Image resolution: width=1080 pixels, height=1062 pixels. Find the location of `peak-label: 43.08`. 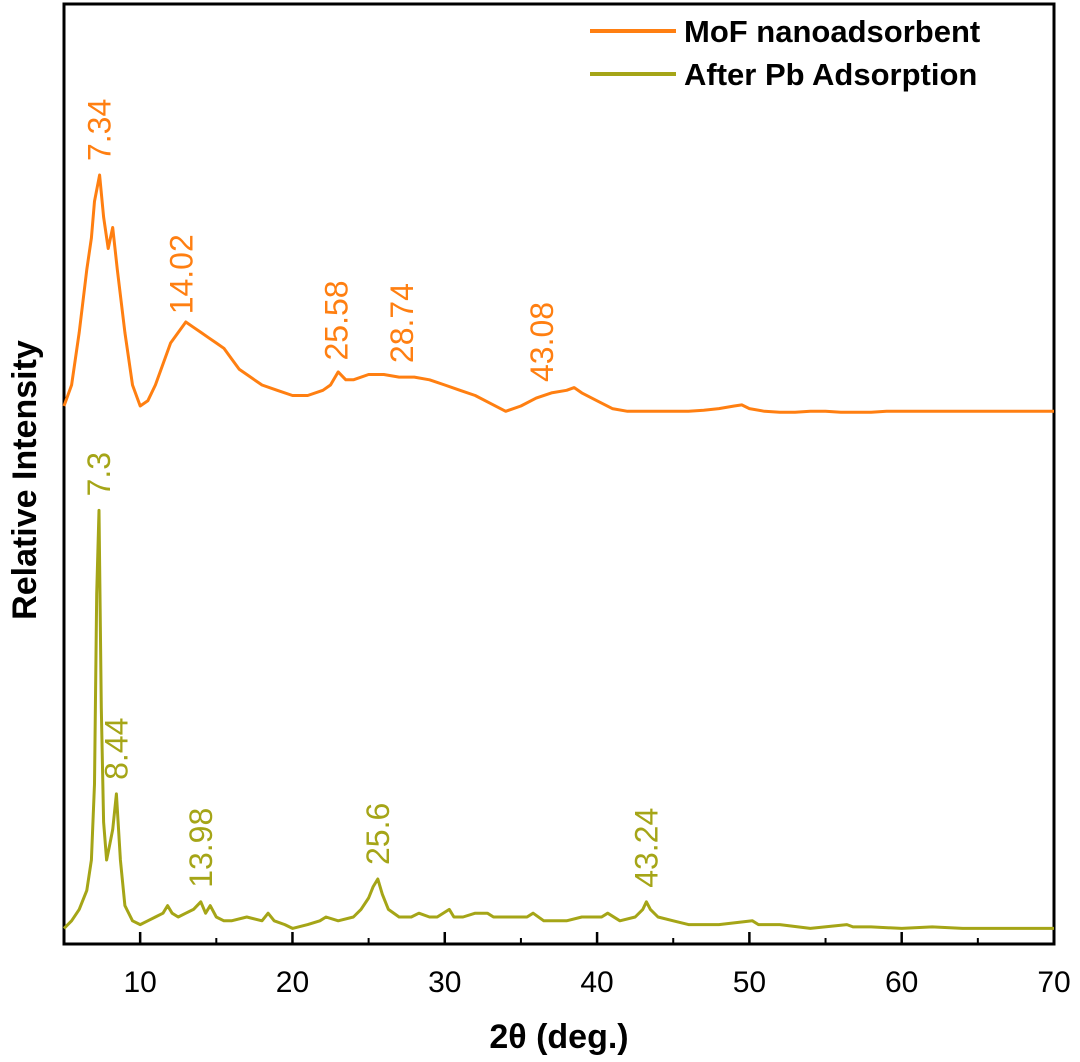

peak-label: 43.08 is located at coordinates (542, 342).